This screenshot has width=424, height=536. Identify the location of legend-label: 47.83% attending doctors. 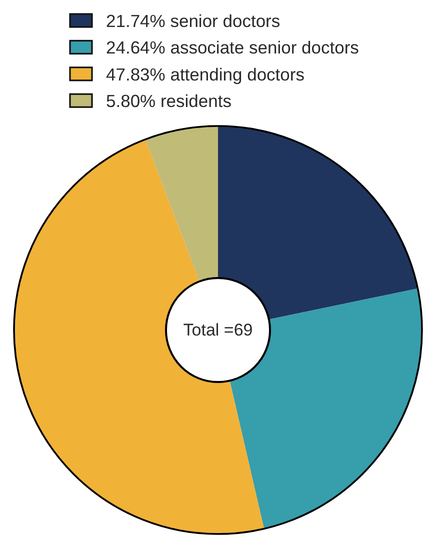
(205, 74).